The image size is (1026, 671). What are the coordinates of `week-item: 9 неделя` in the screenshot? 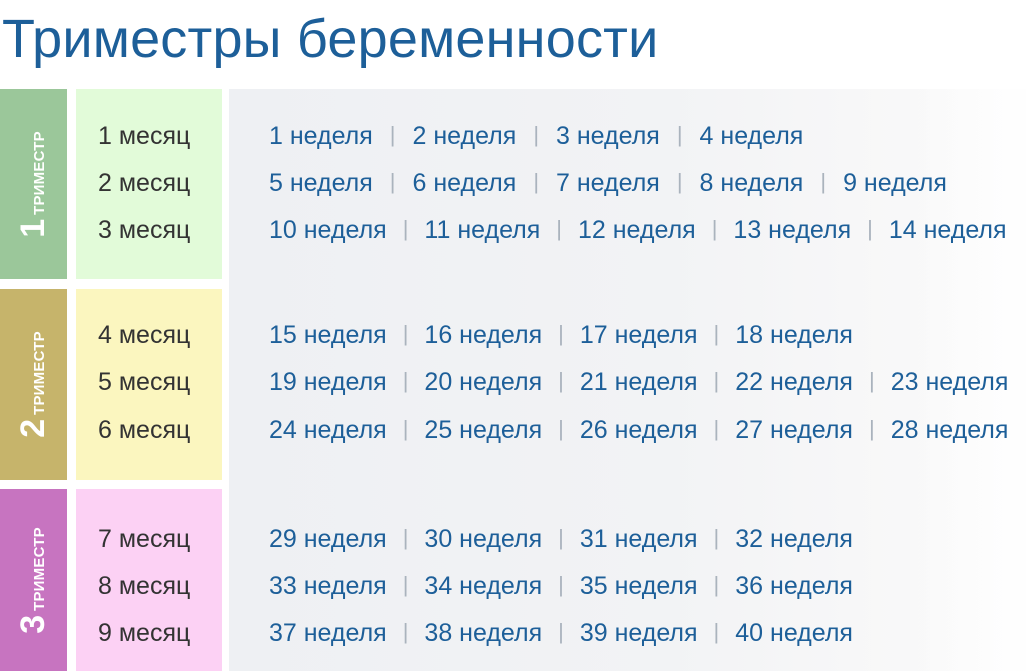 It's located at (895, 183).